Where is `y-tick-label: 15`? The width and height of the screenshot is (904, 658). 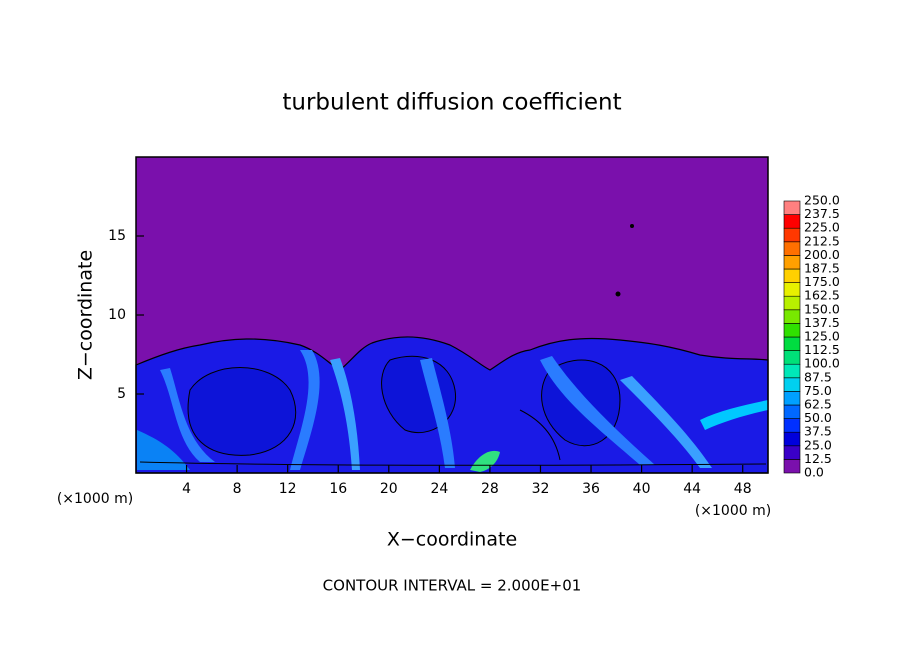
y-tick-label: 15 is located at coordinates (117, 236).